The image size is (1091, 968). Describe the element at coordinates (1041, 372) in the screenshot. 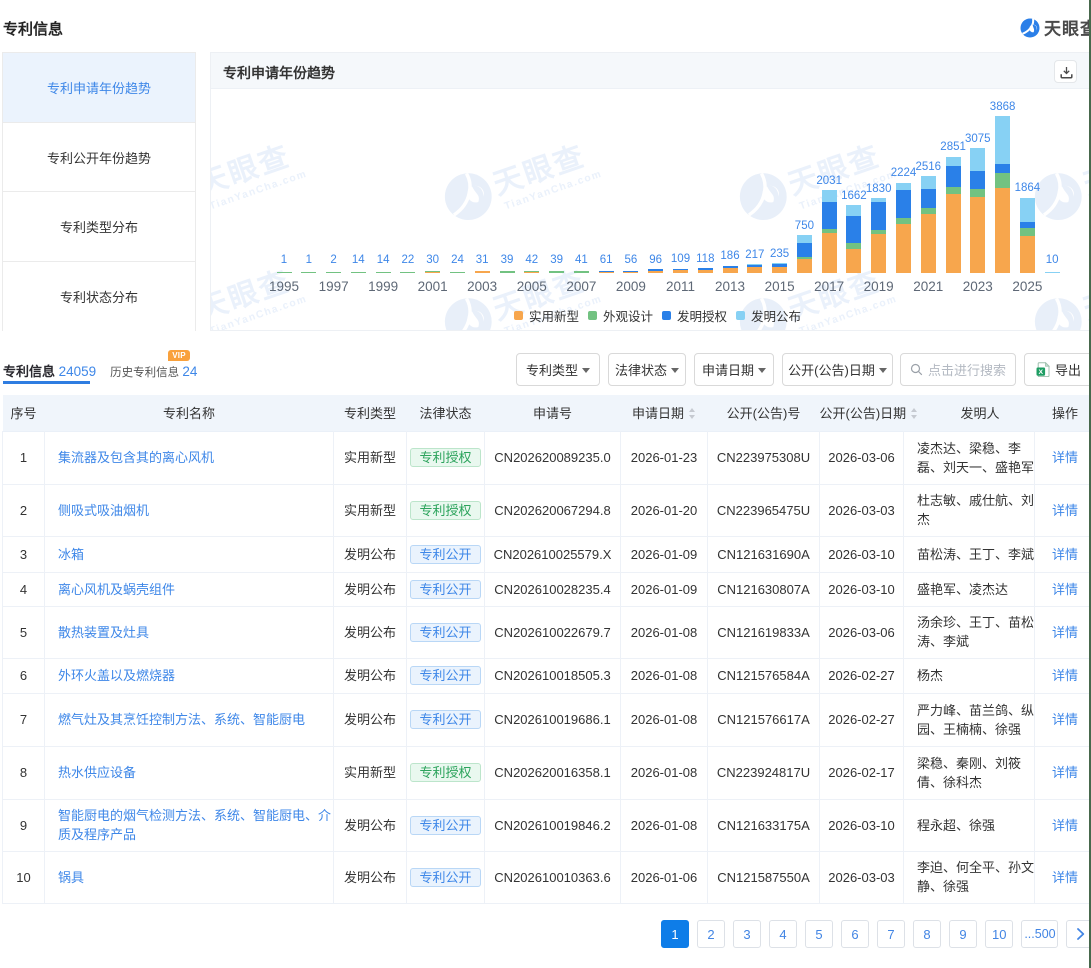

I see `svg-text: X` at that location.